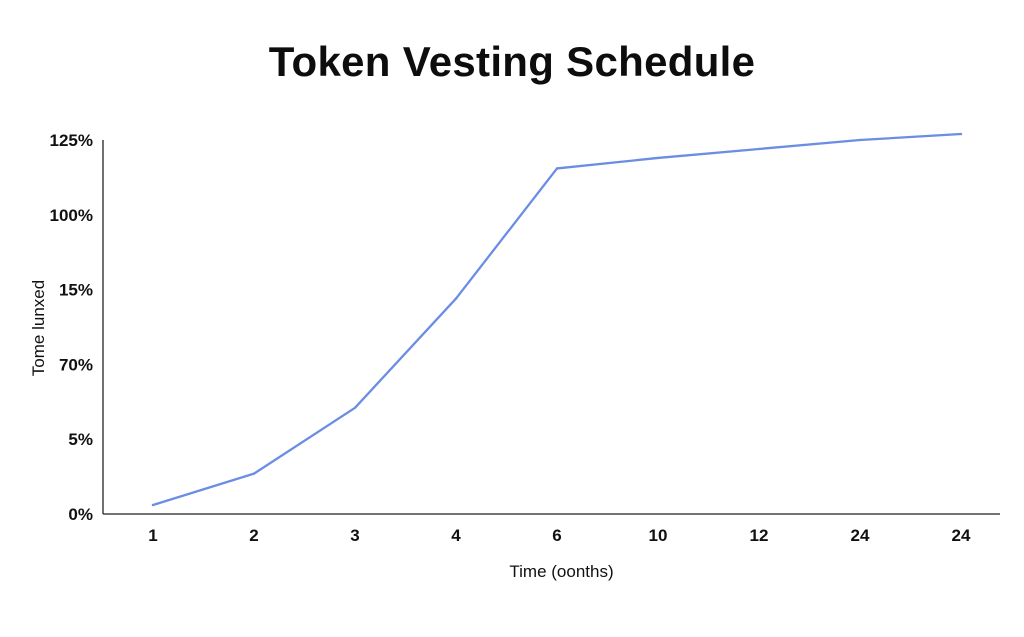 This screenshot has height=637, width=1024. Describe the element at coordinates (456, 535) in the screenshot. I see `x-tick-label: 4` at that location.